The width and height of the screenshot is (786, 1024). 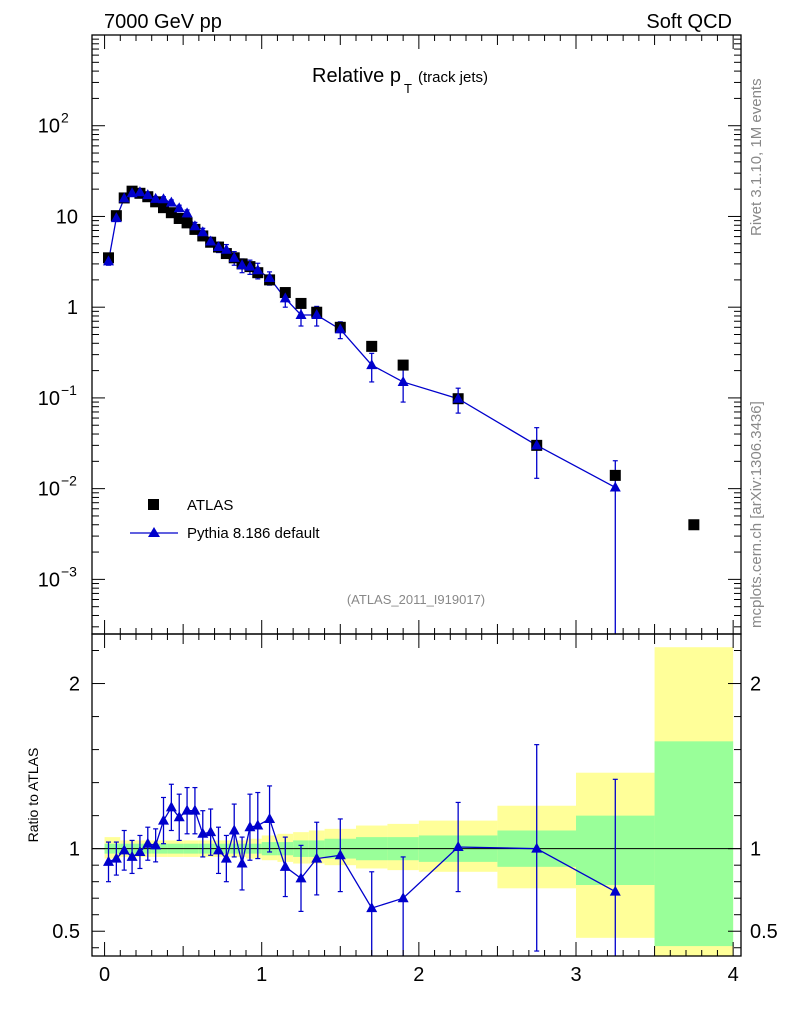 I want to click on title-main: Relative p, so click(x=356, y=76).